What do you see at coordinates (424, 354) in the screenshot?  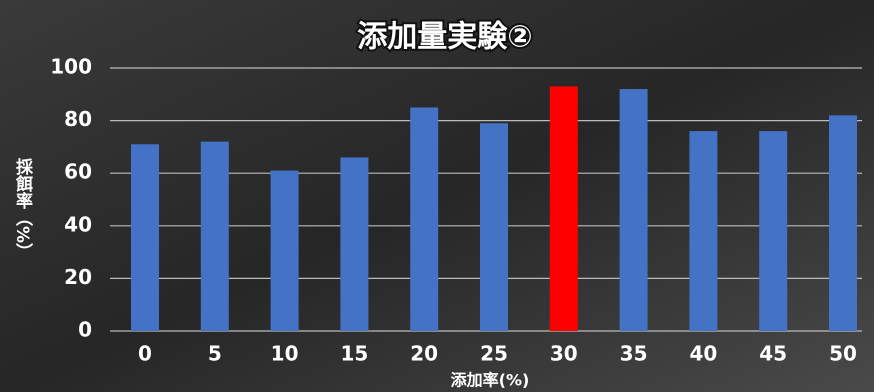 I see `x-tick-label: 20` at bounding box center [424, 354].